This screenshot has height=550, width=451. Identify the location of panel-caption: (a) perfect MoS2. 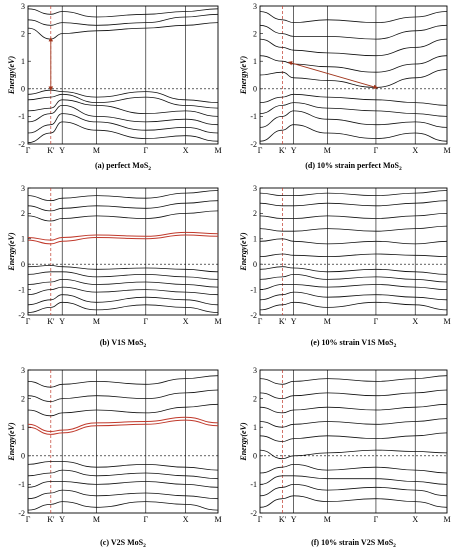
(123, 166).